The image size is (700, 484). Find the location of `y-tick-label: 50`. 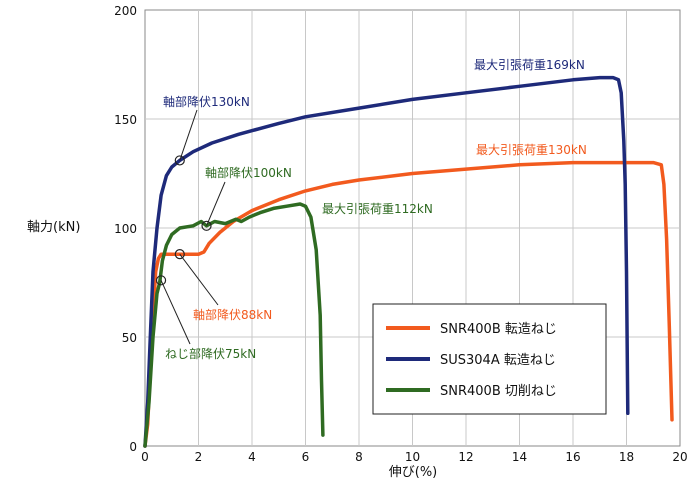

y-tick-label: 50 is located at coordinates (129, 338).